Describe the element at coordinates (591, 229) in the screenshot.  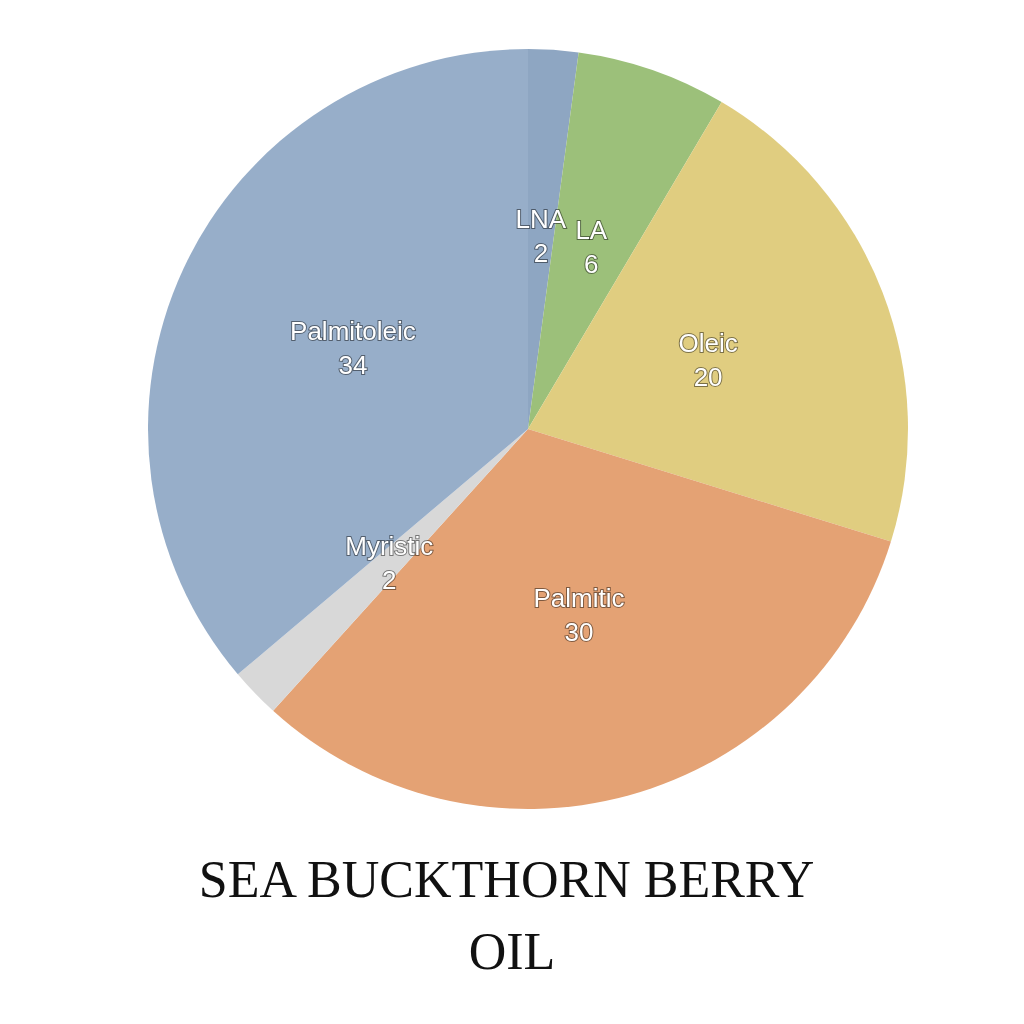
I see `slice-label: LA` at that location.